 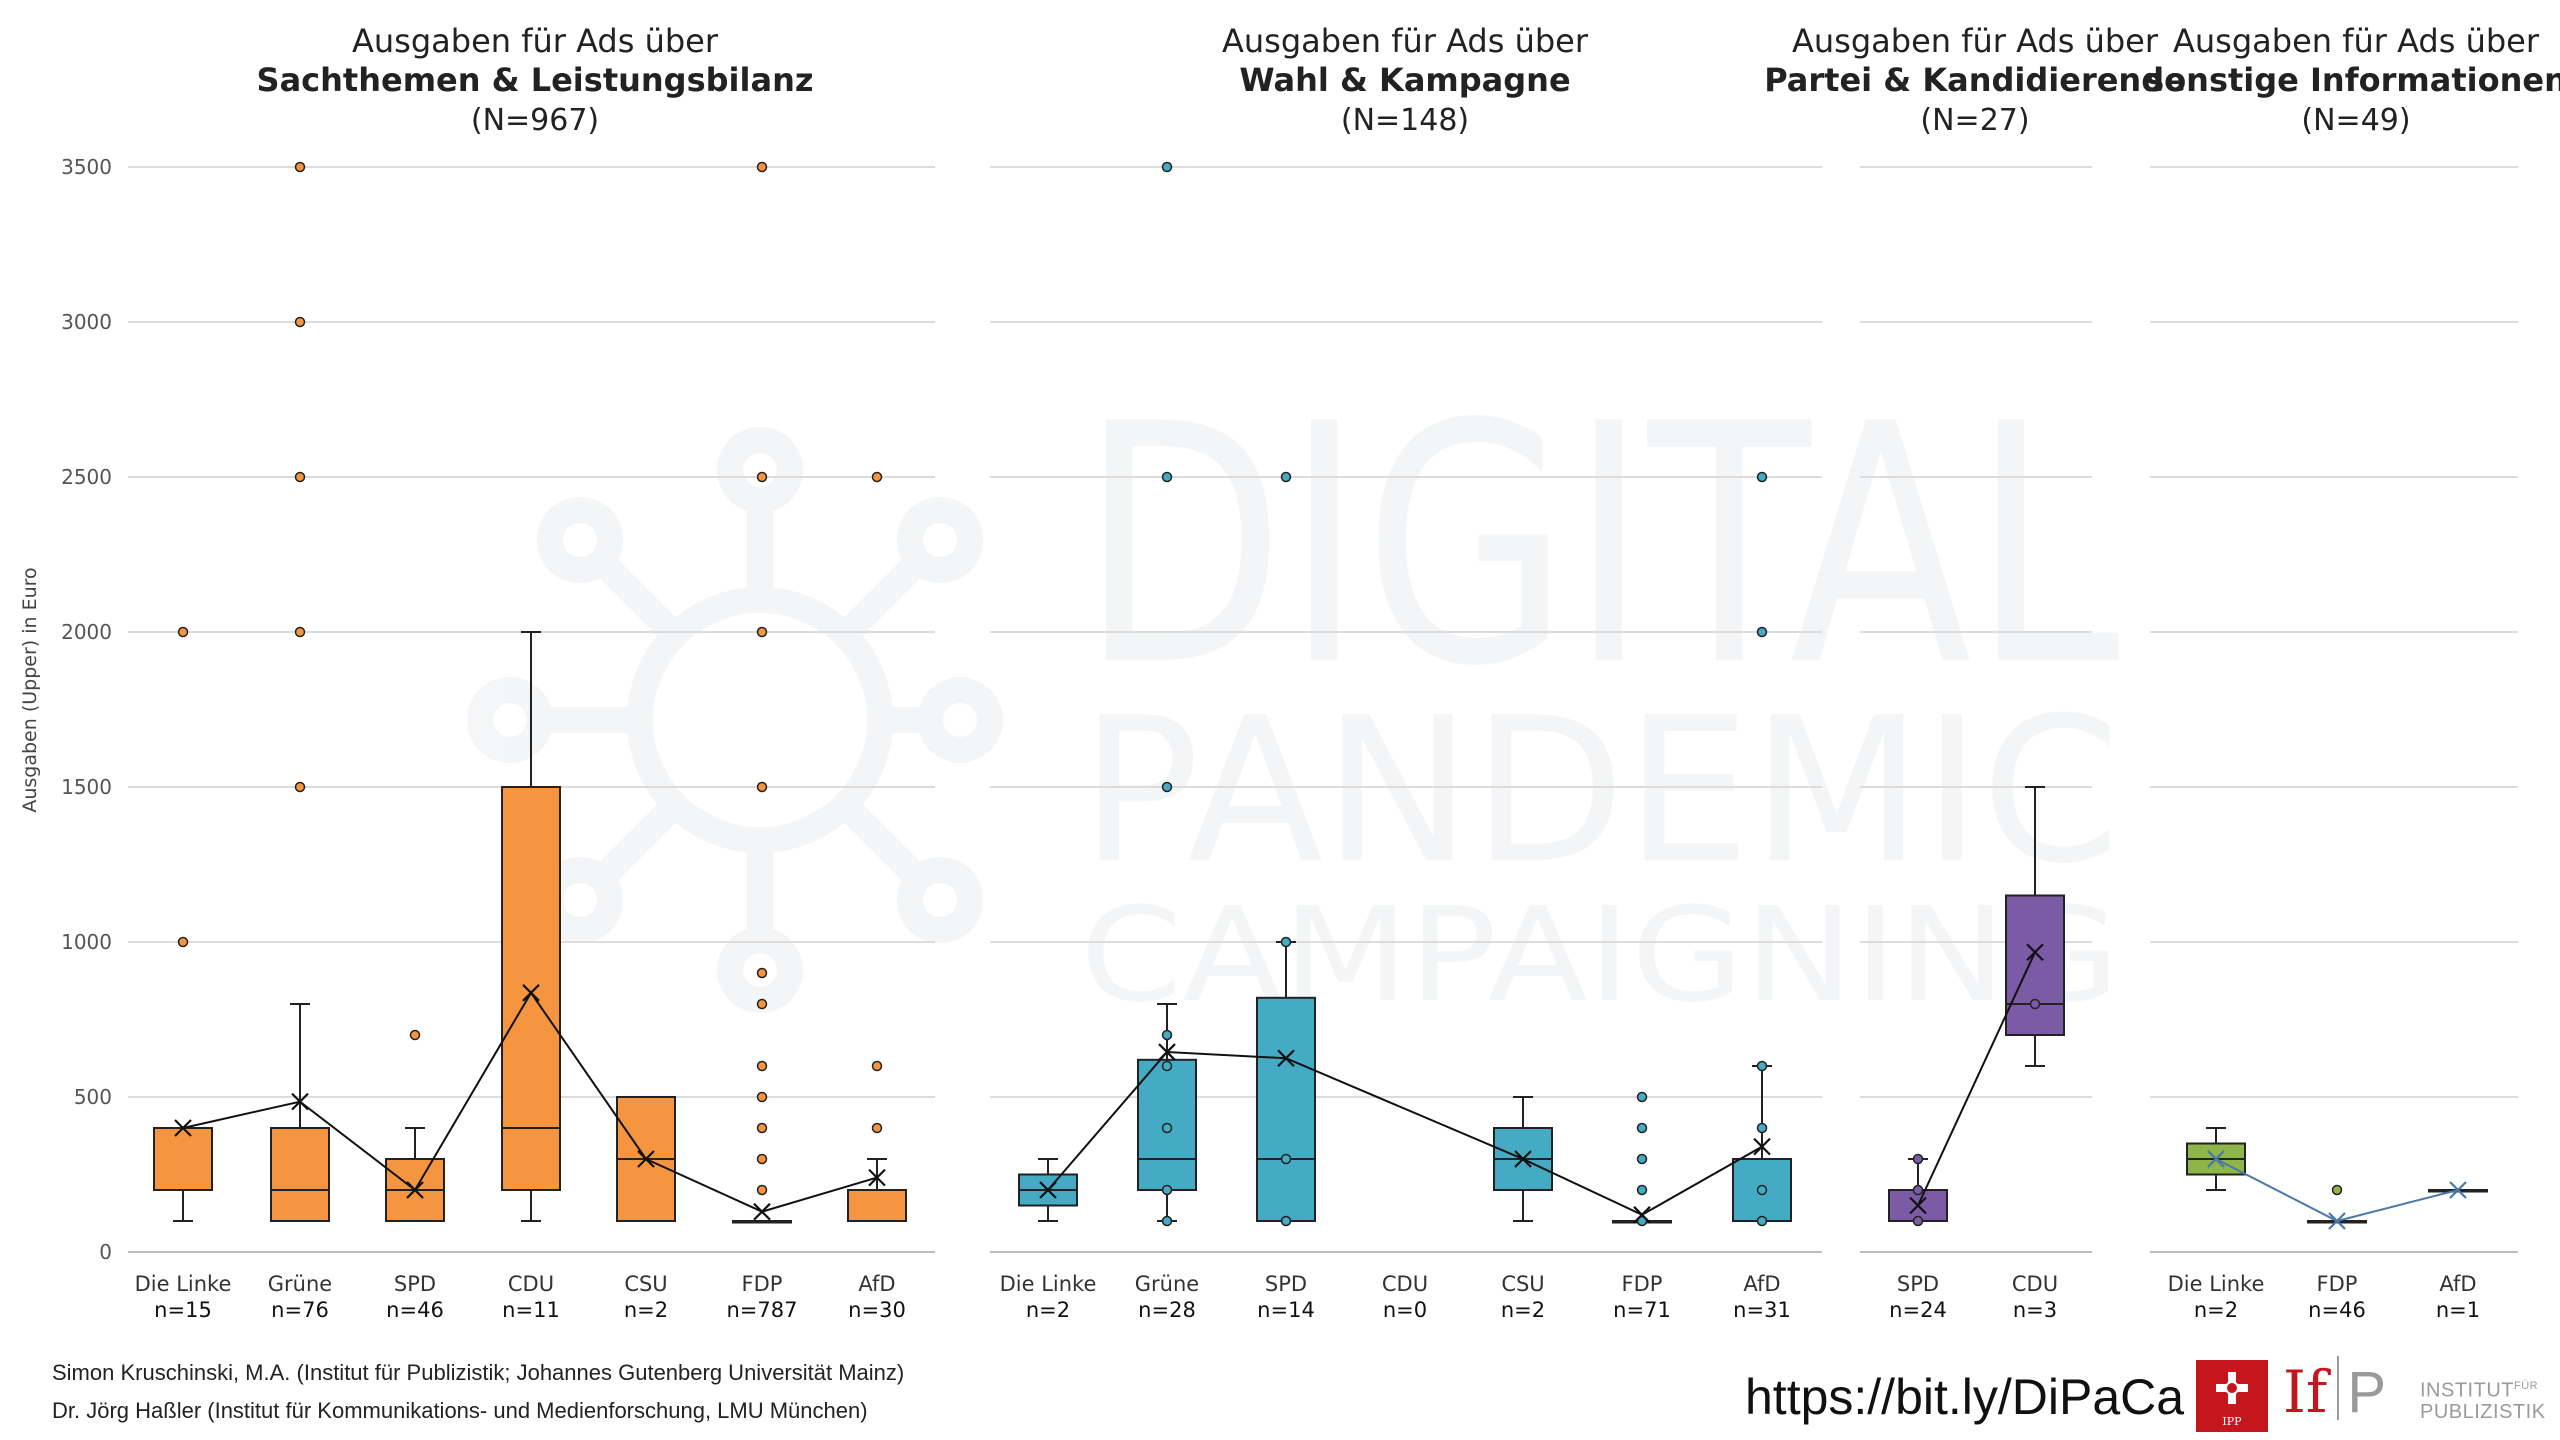 I want to click on institut-fuer-publizistik-logo: If P INSTITUTFÜR PUBLIZISTIK, so click(x=2414, y=1396).